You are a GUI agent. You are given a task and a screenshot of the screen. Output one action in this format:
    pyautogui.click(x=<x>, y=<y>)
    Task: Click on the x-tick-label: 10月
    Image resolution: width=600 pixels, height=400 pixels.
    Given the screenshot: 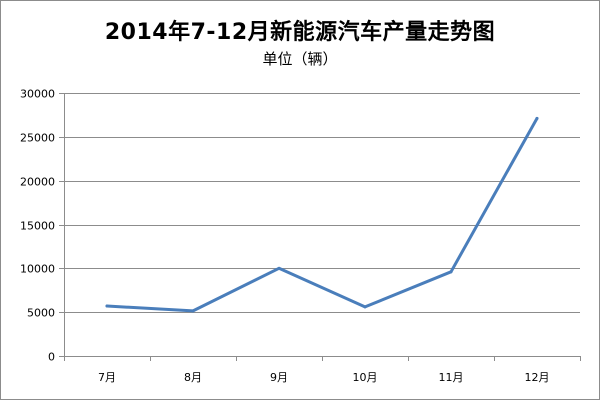 What is the action you would take?
    pyautogui.click(x=365, y=377)
    